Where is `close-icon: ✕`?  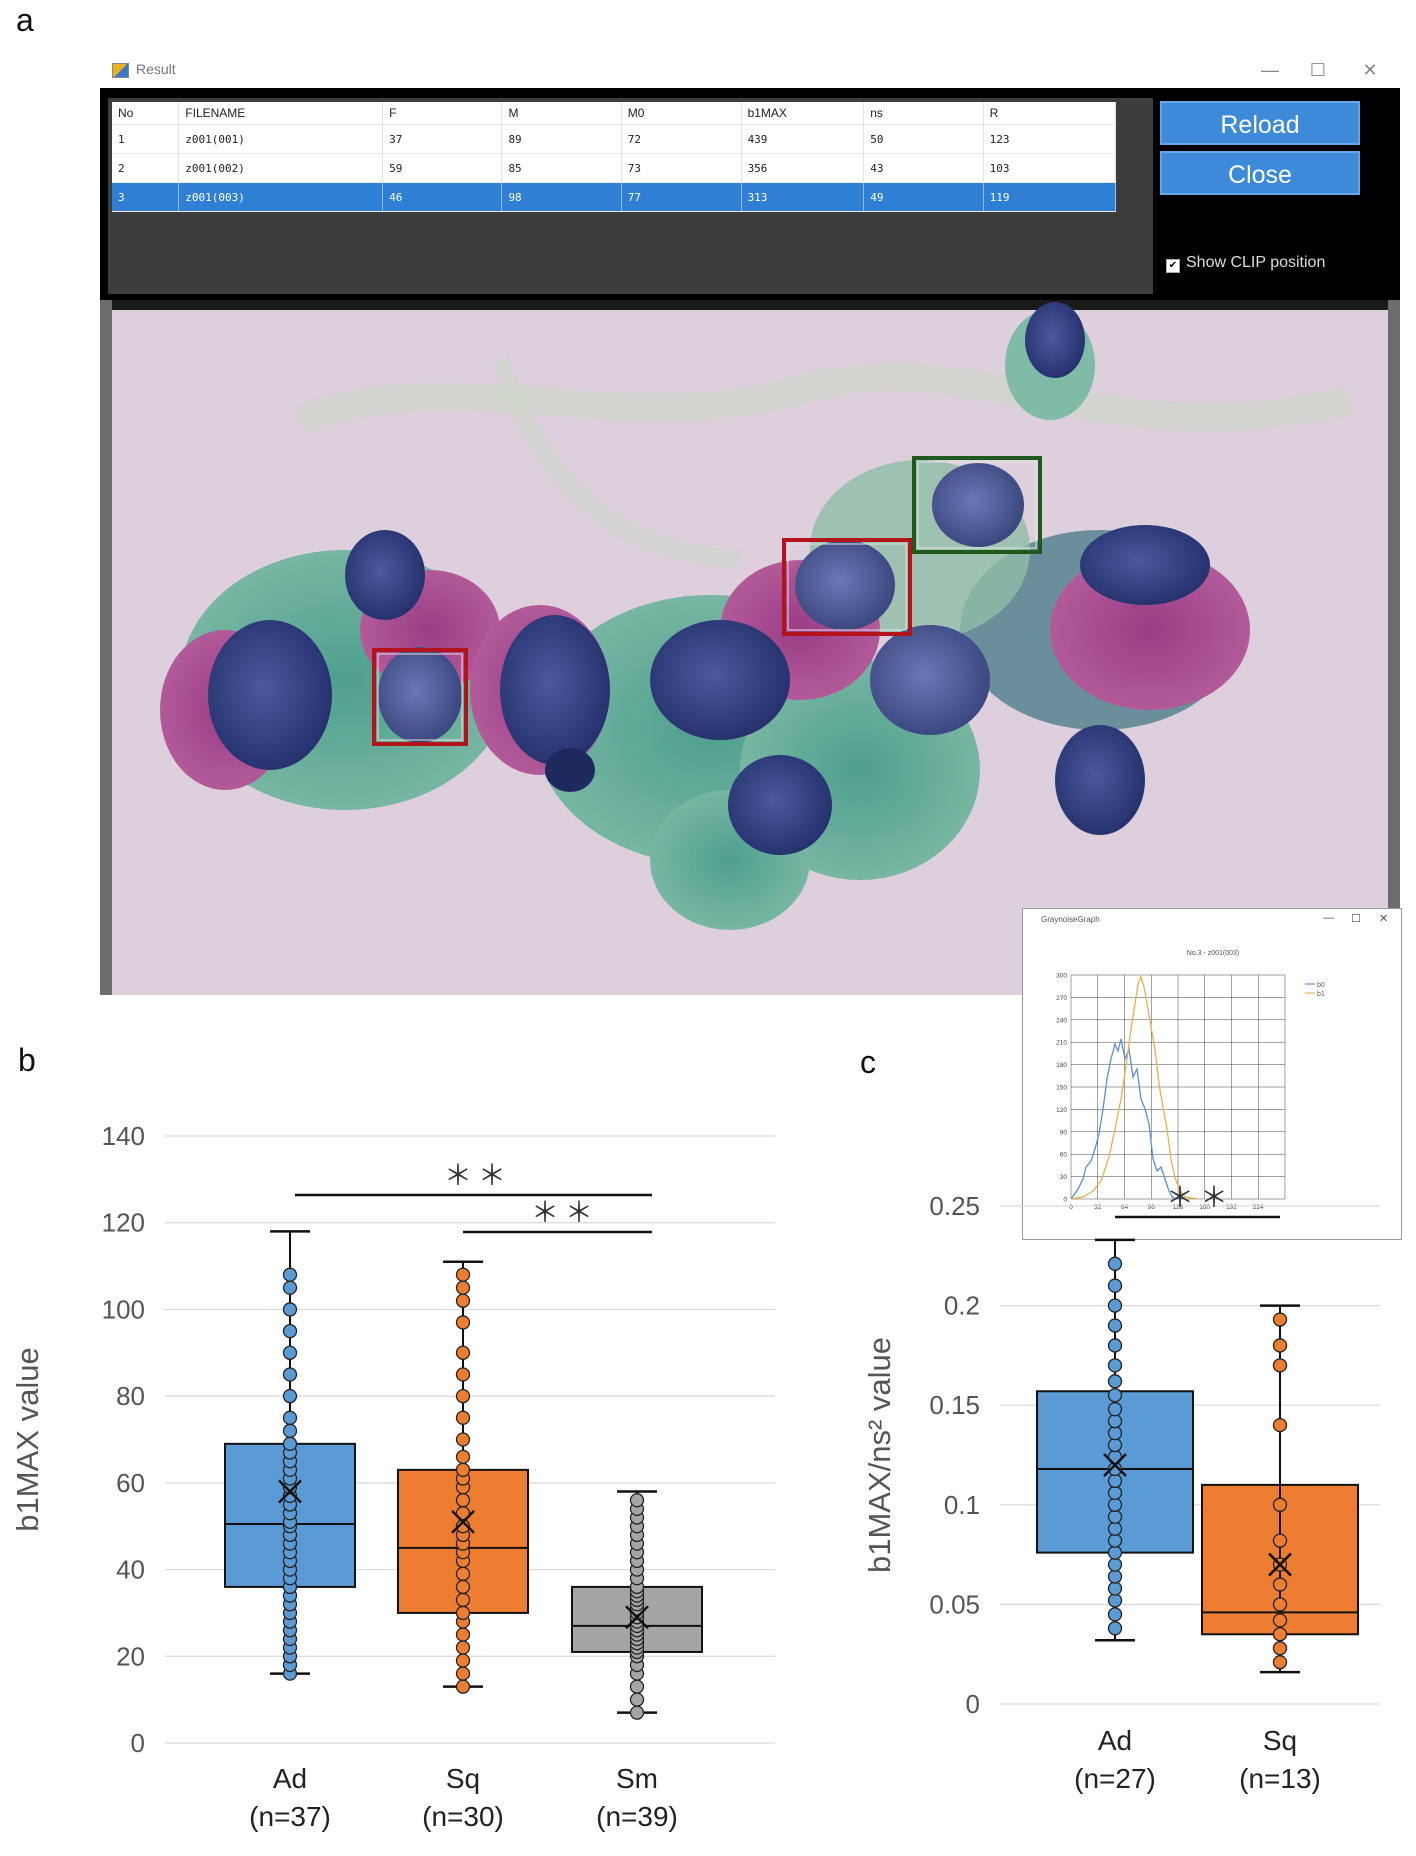
close-icon: ✕ is located at coordinates (1370, 70).